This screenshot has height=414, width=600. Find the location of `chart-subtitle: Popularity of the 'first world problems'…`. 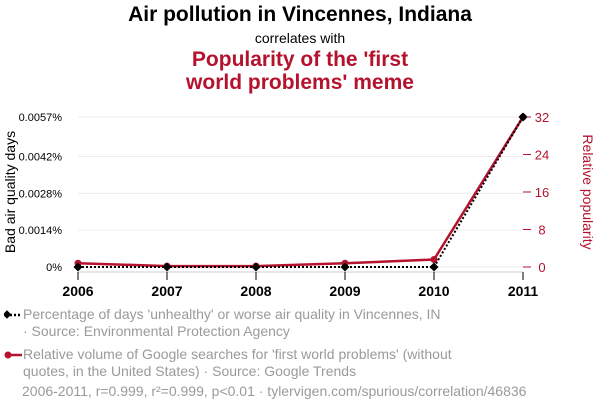

chart-subtitle: Popularity of the 'first world problems'… is located at coordinates (300, 71).